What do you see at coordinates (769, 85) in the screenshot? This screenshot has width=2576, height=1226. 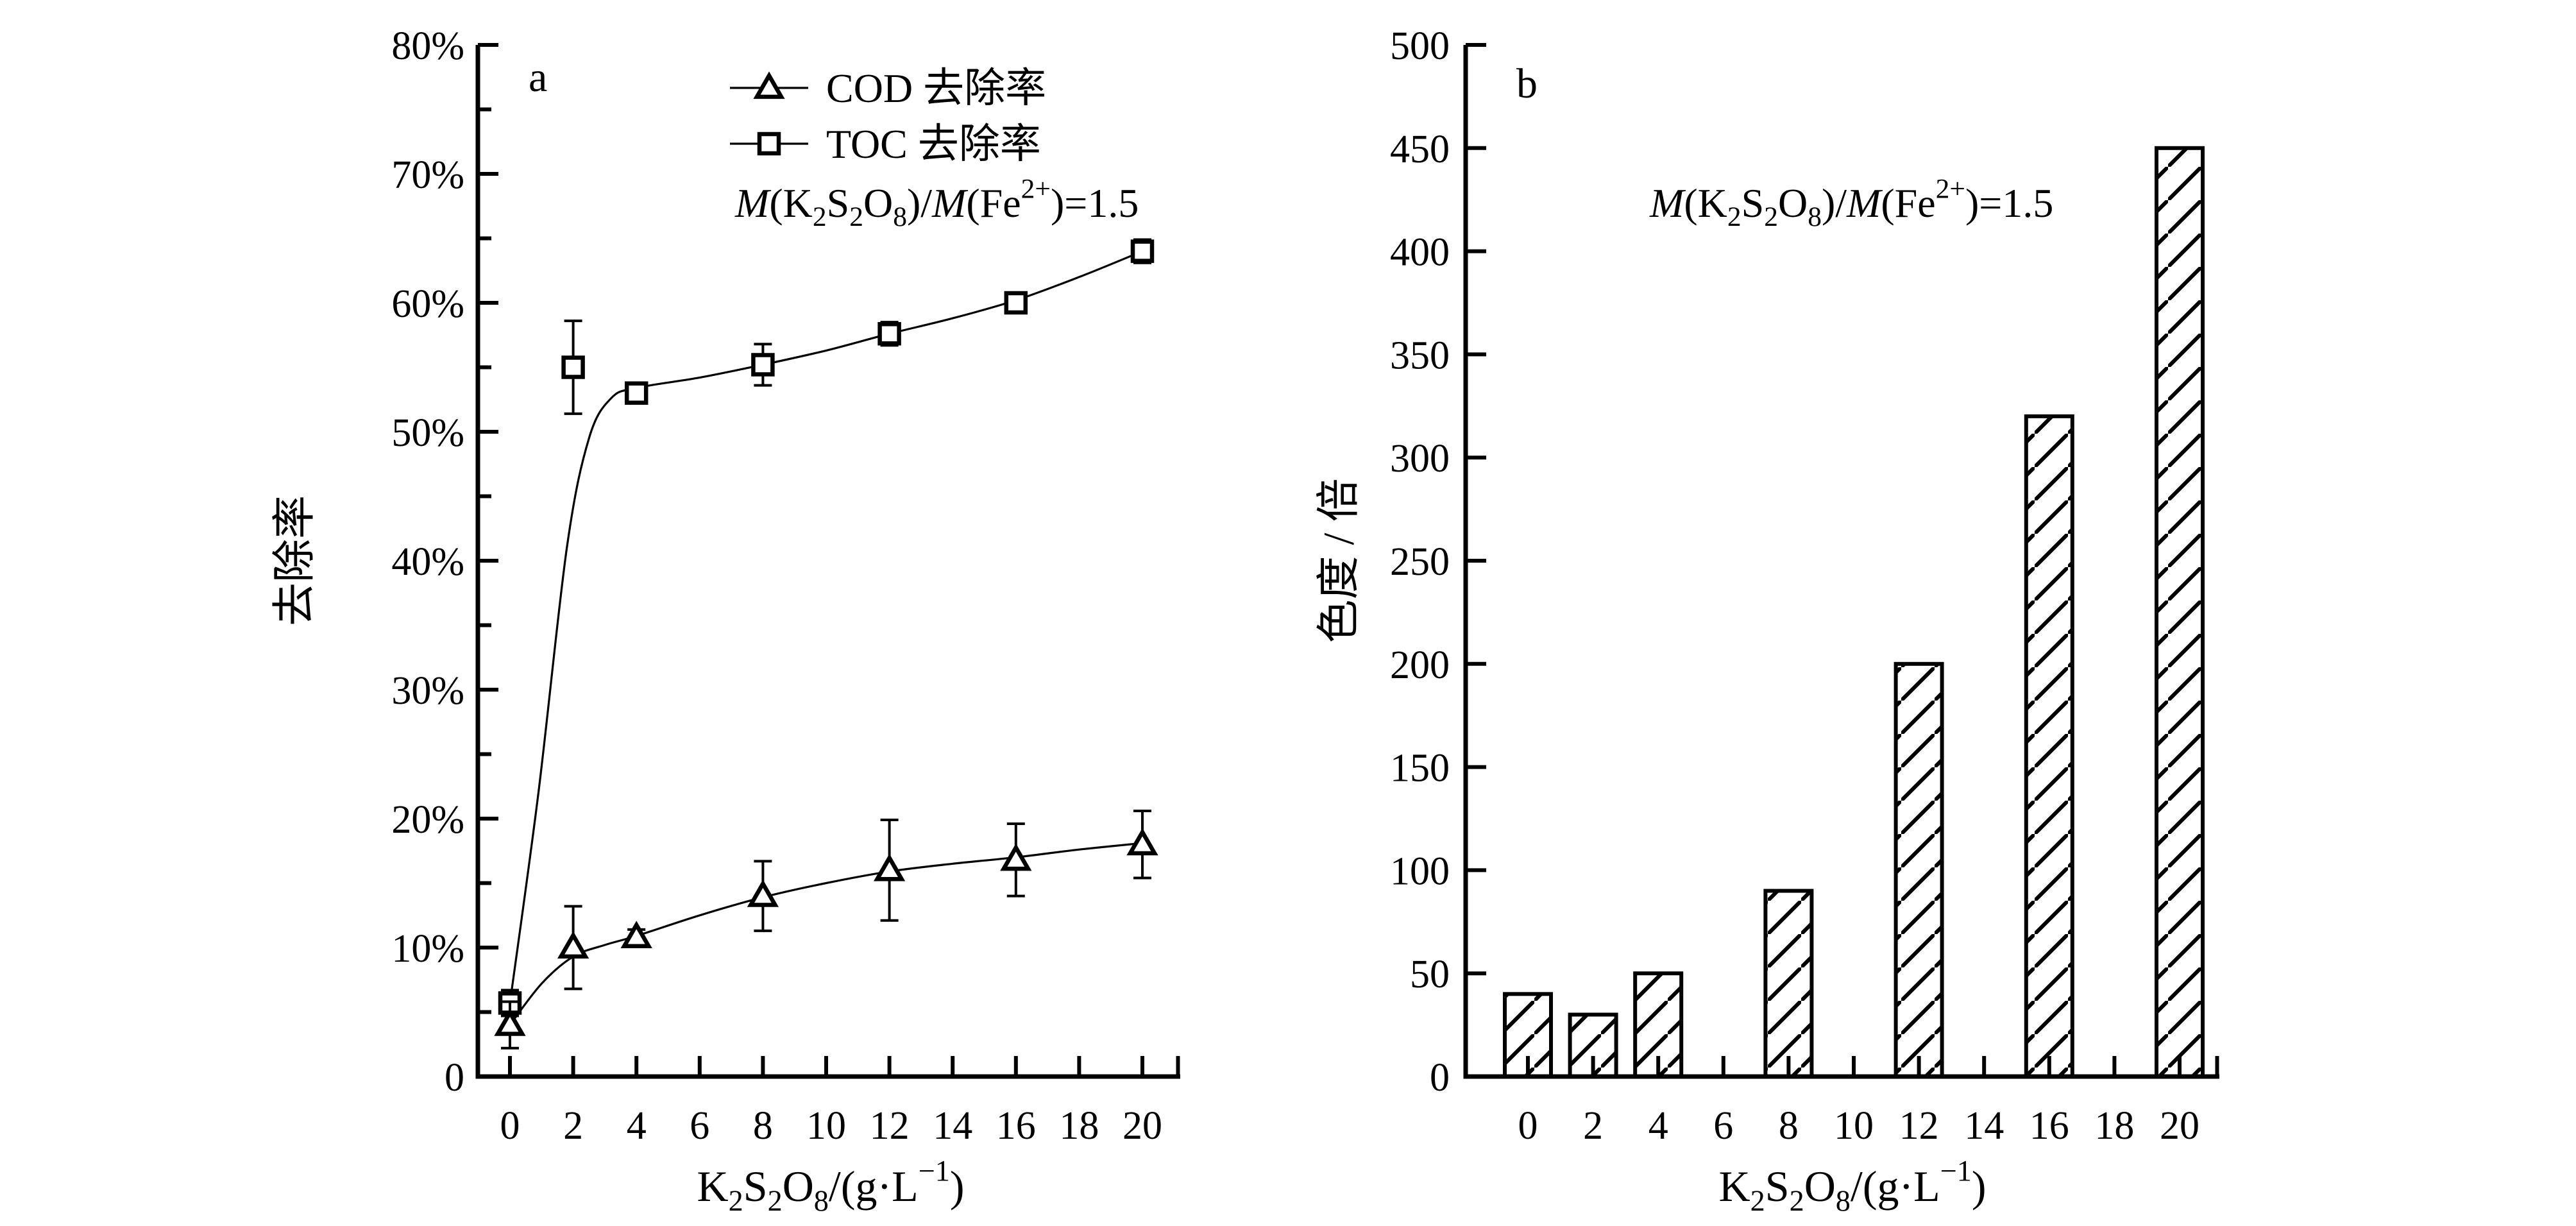 I see `legend-triangle-icon` at bounding box center [769, 85].